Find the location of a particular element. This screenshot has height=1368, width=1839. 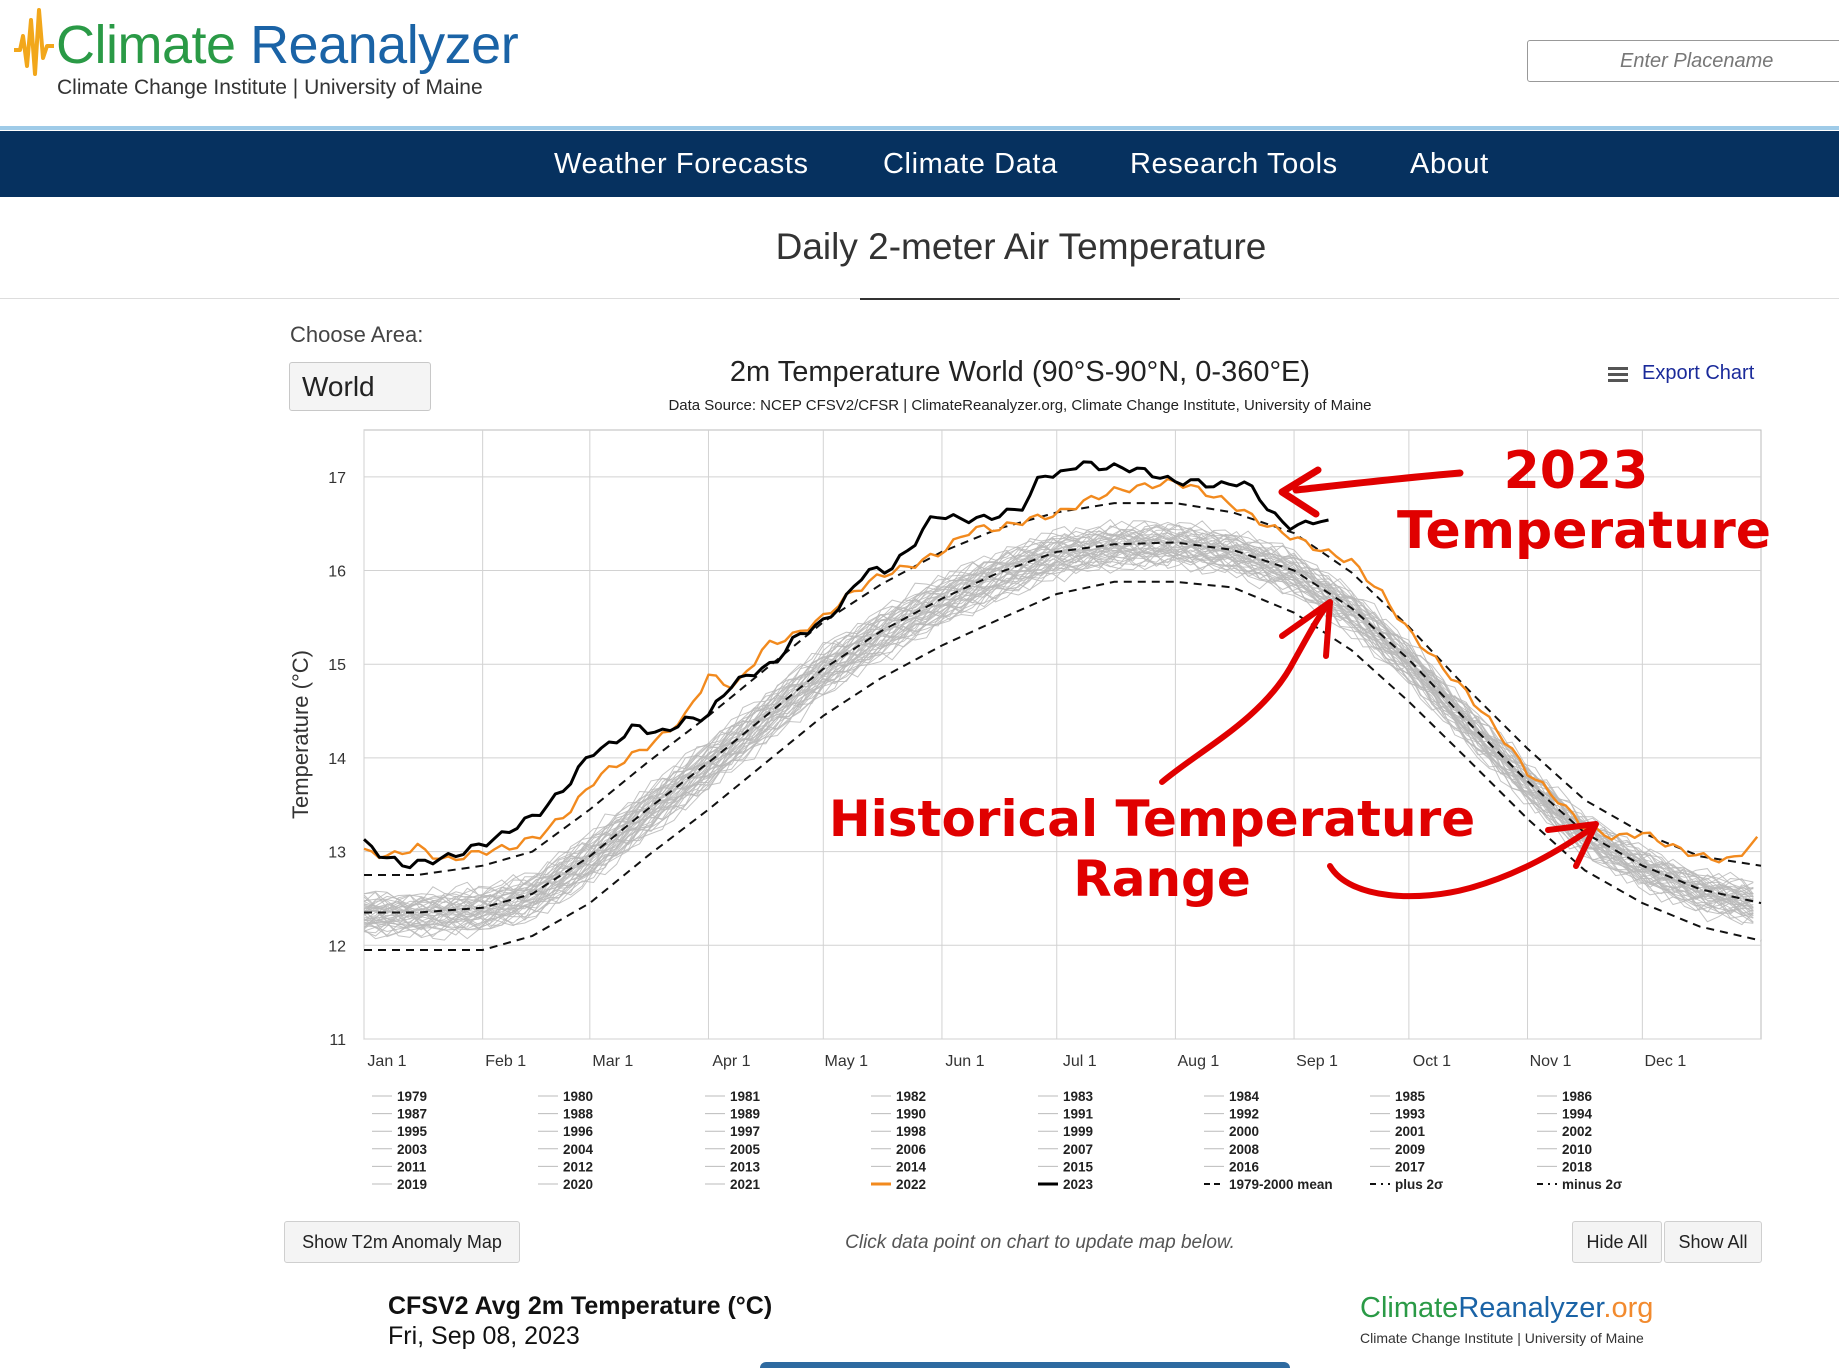

legend-item-2000: 2000 is located at coordinates (1244, 1131).